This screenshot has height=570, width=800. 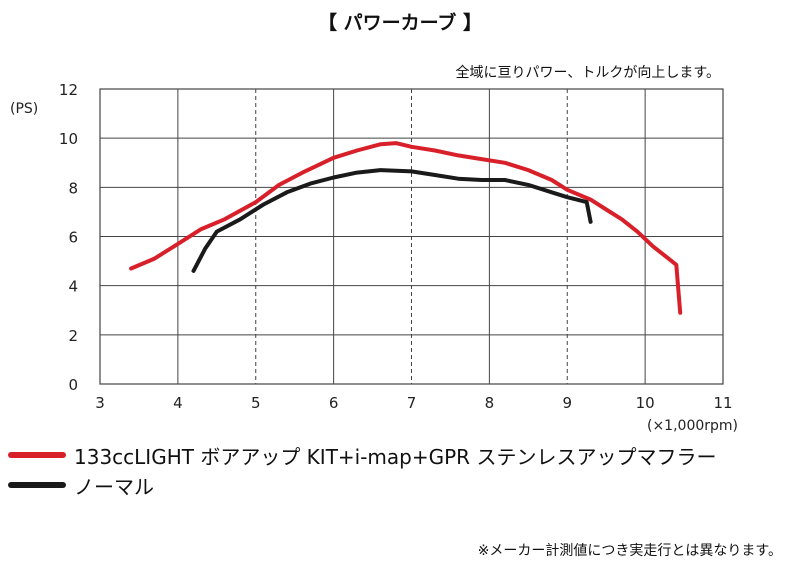 I want to click on y-tick-label: 4, so click(x=73, y=287).